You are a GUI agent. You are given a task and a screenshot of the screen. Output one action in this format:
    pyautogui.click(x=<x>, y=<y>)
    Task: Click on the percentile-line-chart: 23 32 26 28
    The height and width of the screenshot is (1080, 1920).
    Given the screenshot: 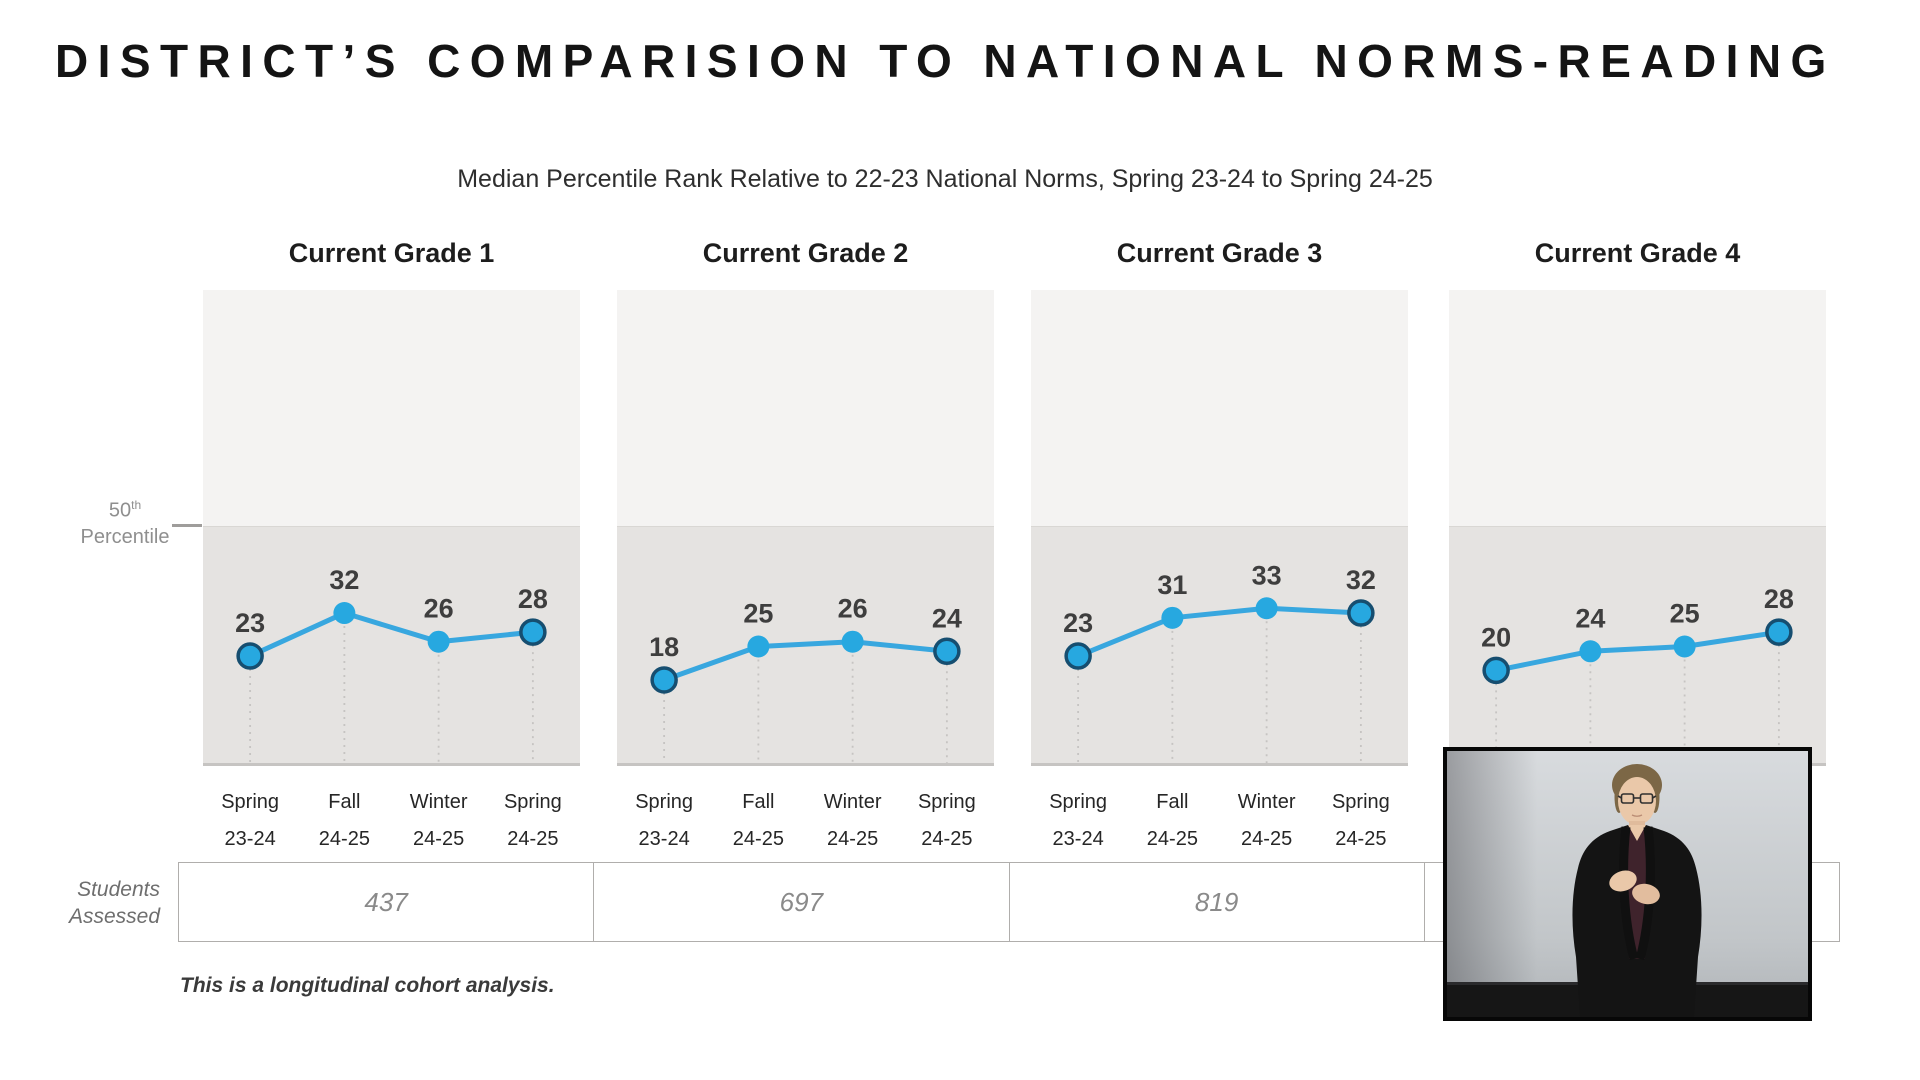 What is the action you would take?
    pyautogui.click(x=391, y=528)
    